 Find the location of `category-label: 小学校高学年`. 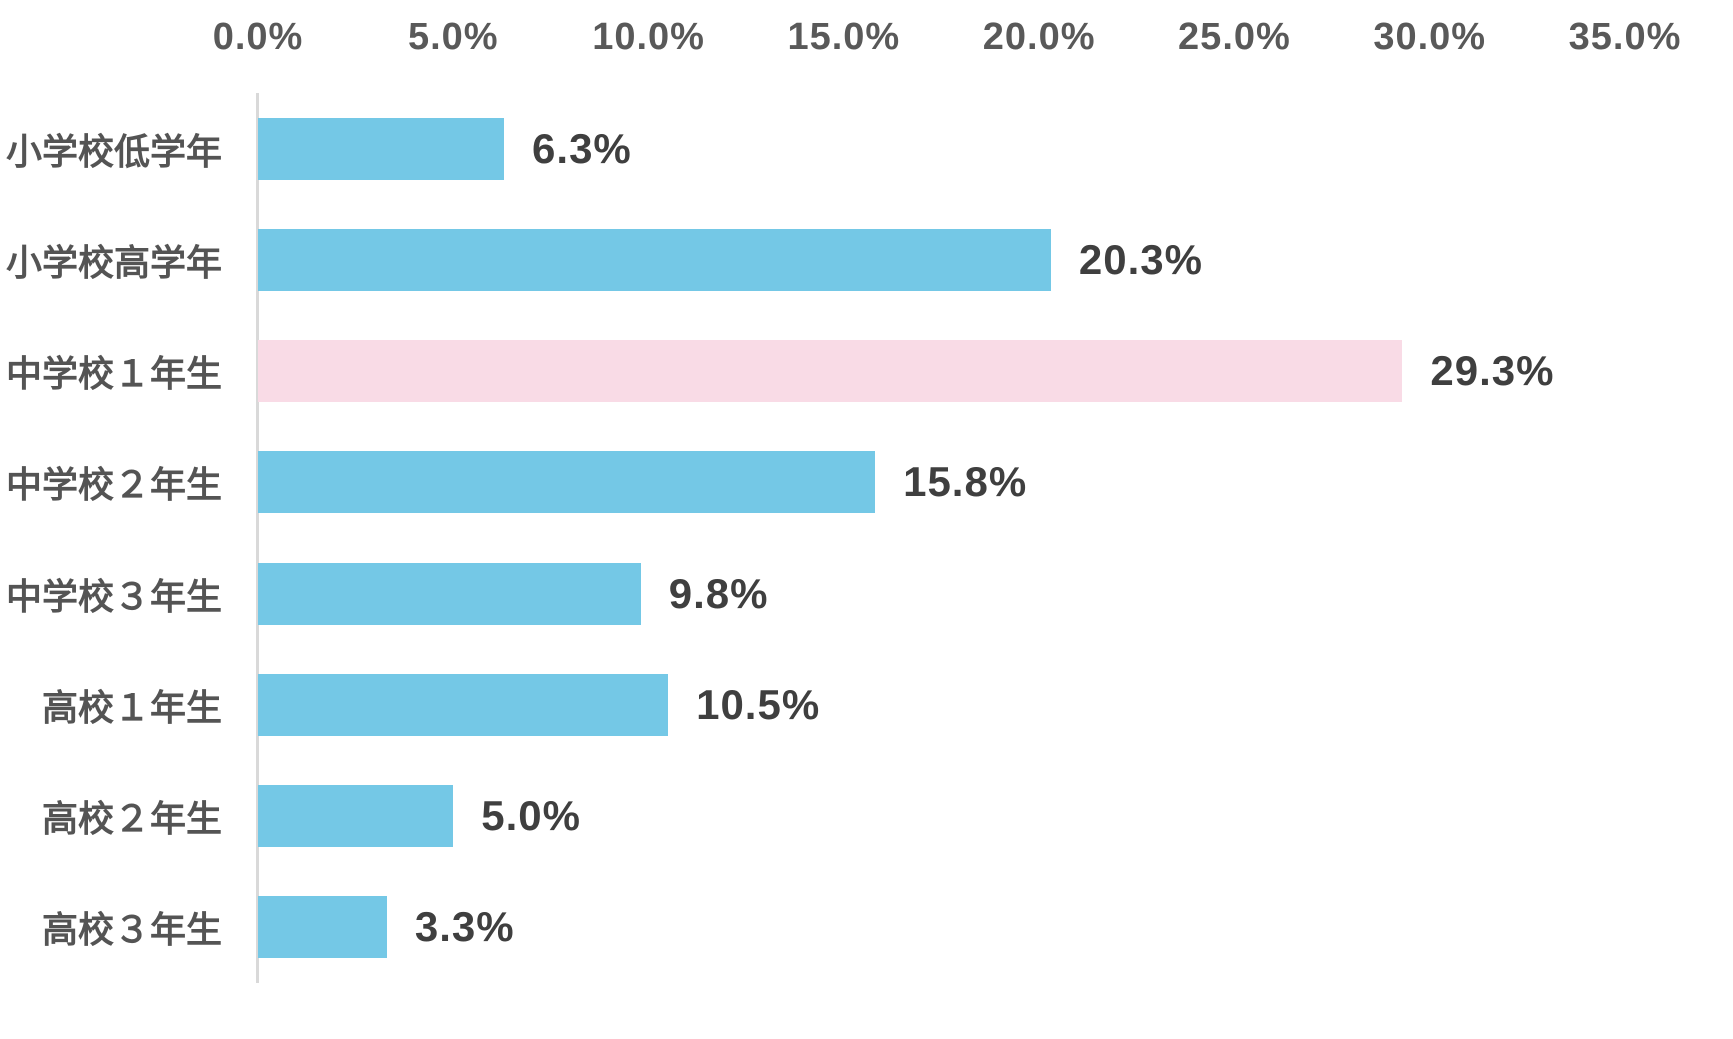

category-label: 小学校高学年 is located at coordinates (113, 262).